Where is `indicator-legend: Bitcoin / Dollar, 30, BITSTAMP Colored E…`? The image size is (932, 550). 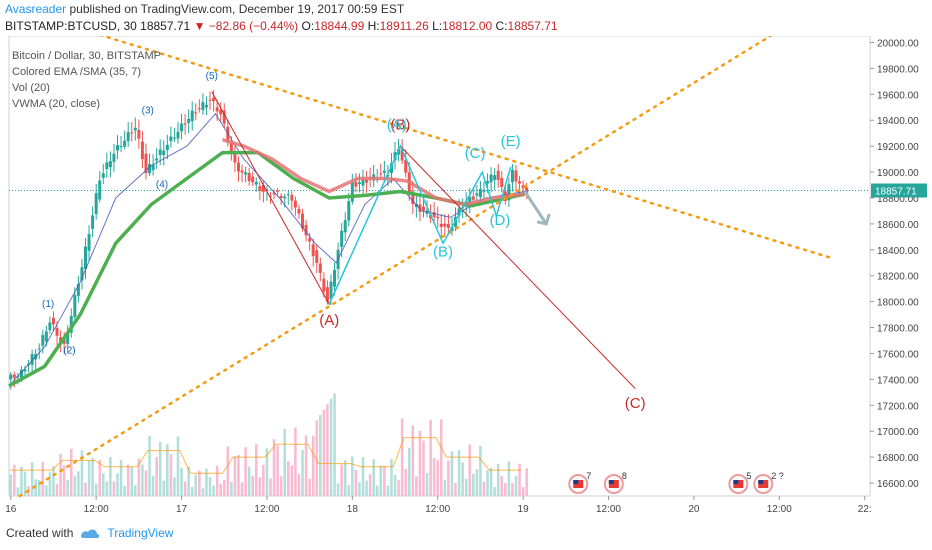 indicator-legend: Bitcoin / Dollar, 30, BITSTAMP Colored E… is located at coordinates (86, 80).